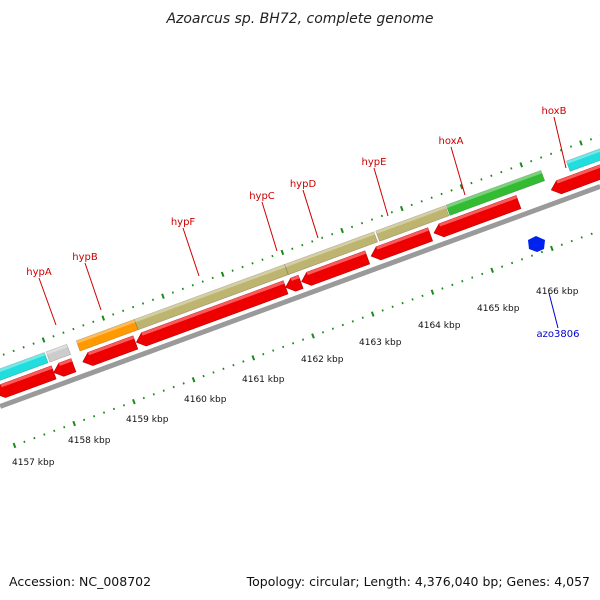 This screenshot has width=600, height=600. I want to click on gene-label: hypA, so click(39, 272).